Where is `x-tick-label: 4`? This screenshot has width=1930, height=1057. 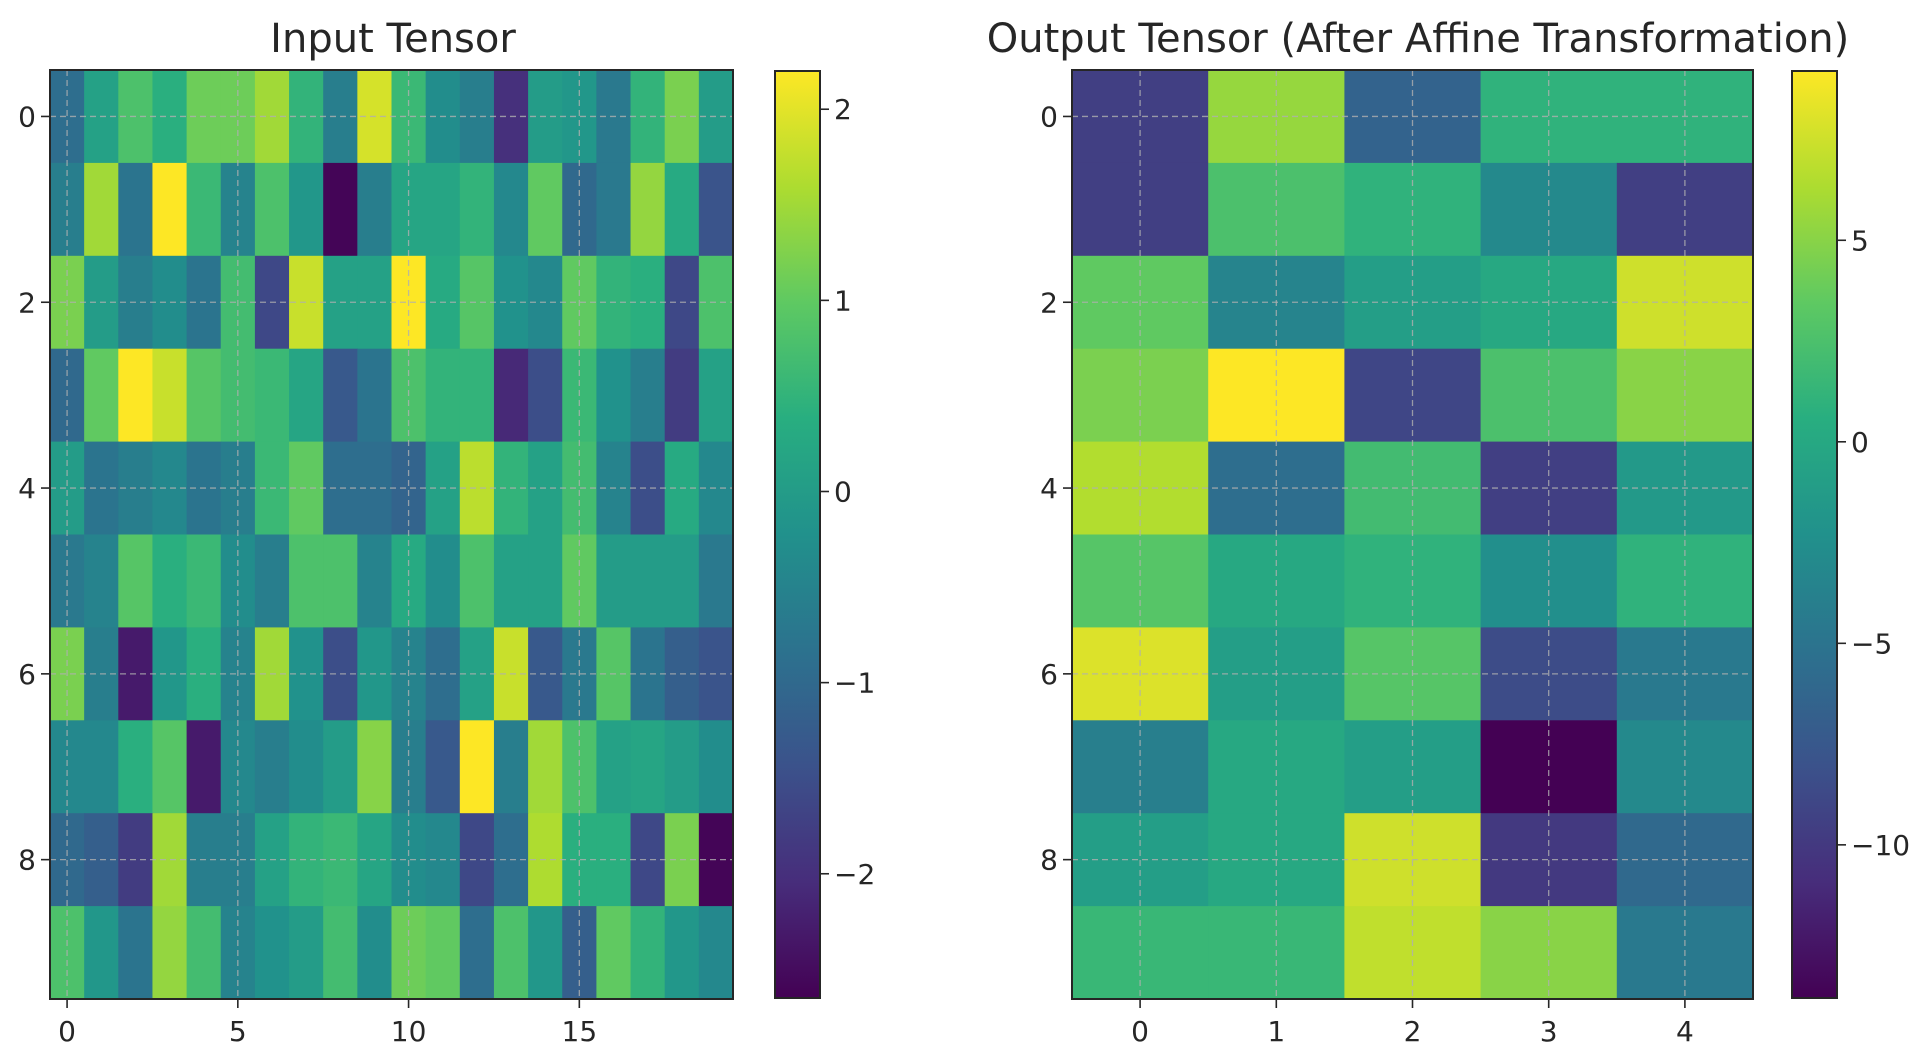 x-tick-label: 4 is located at coordinates (1685, 1031).